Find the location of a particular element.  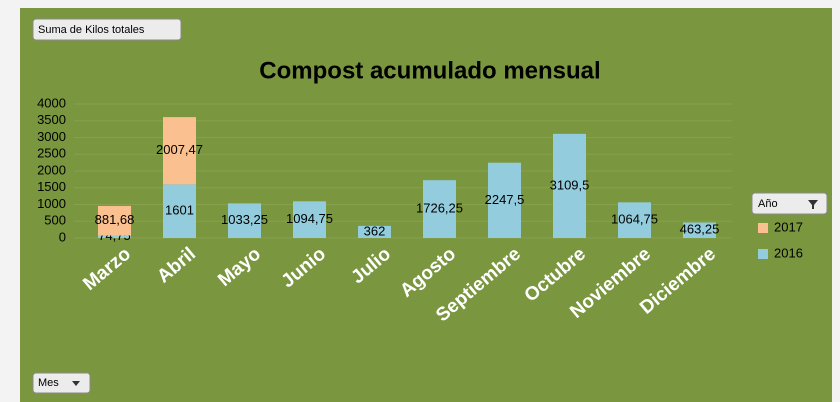

data-label: 362 is located at coordinates (375, 230).